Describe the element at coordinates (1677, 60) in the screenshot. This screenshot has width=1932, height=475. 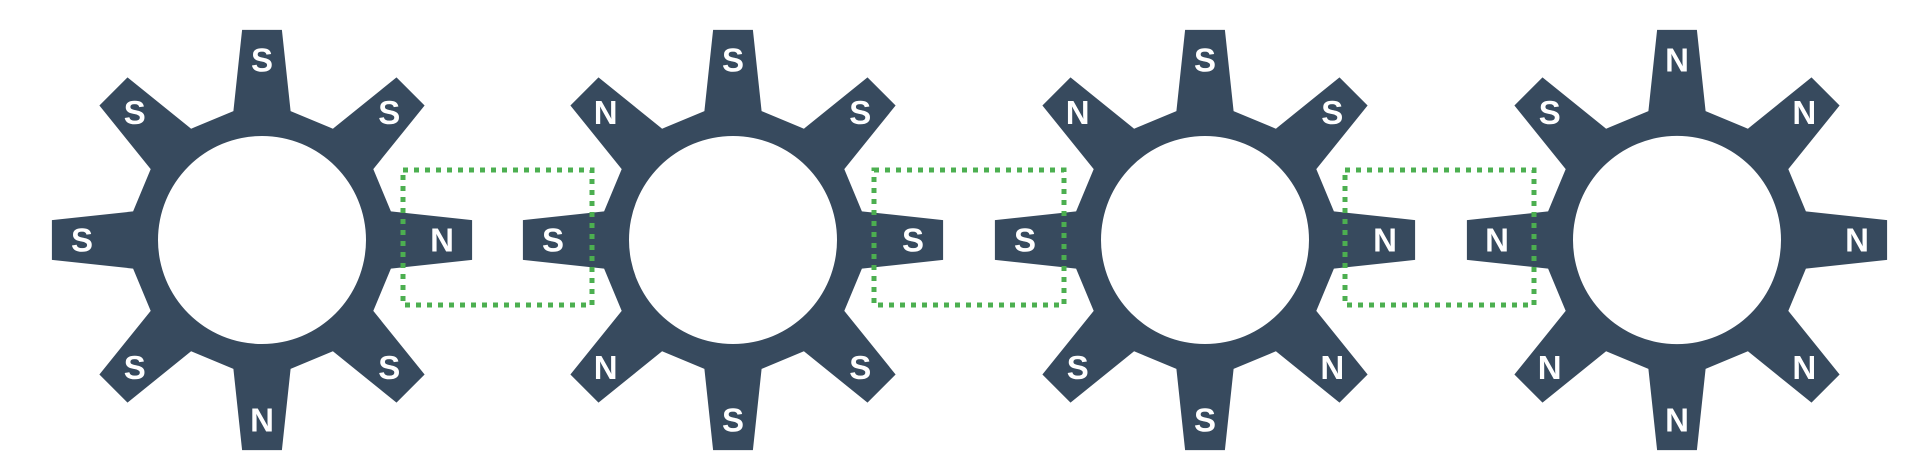
I see `pole-label-top: N` at that location.